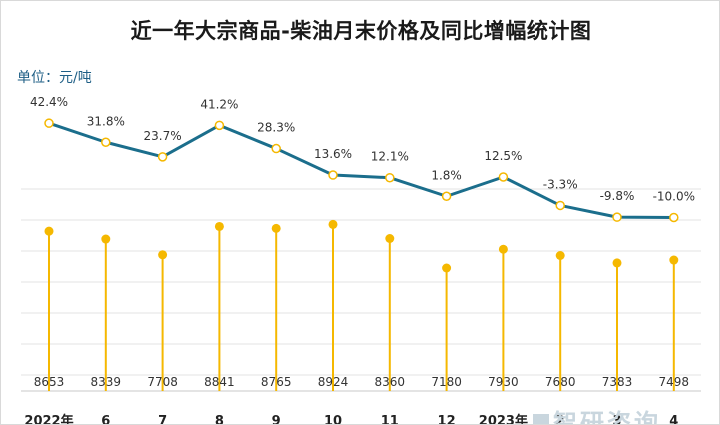  I want to click on line-value-label: 12.5%, so click(503, 156).